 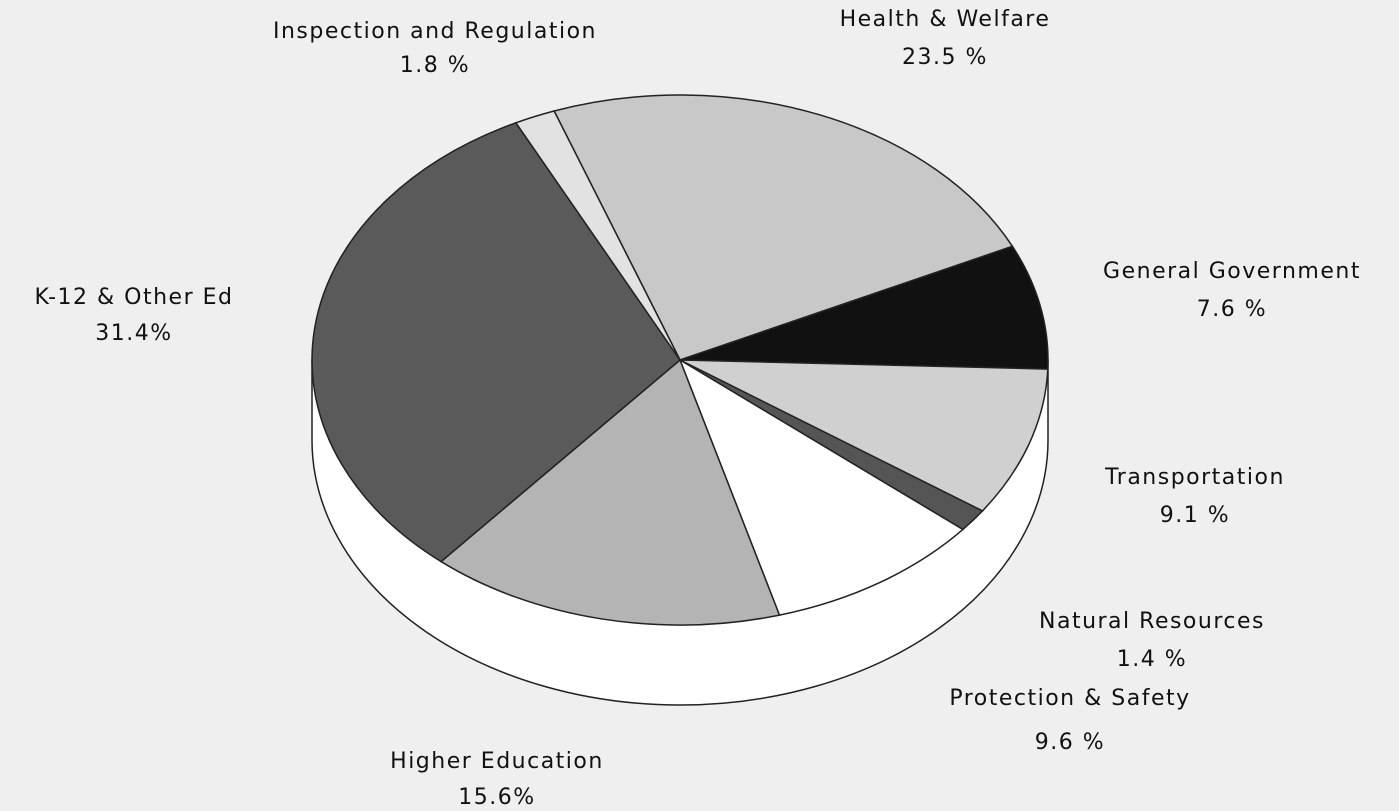 What do you see at coordinates (945, 57) in the screenshot?
I see `slice-value-label: 23.5 %` at bounding box center [945, 57].